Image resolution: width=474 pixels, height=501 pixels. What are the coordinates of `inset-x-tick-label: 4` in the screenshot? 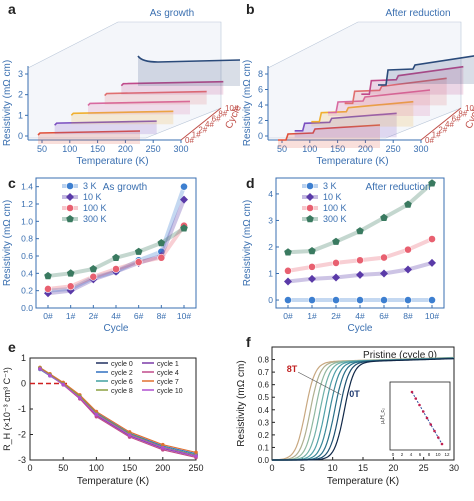 It's located at (411, 454).